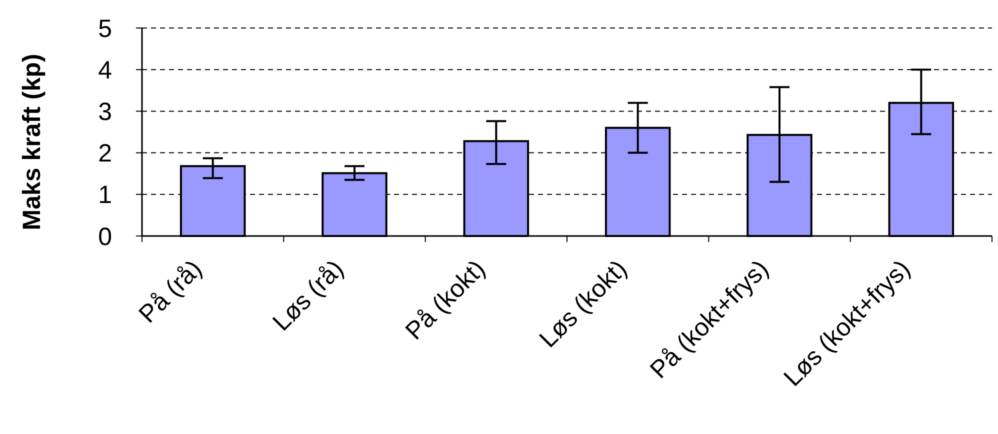  I want to click on x-tick-label: På (rå), so click(171, 291).